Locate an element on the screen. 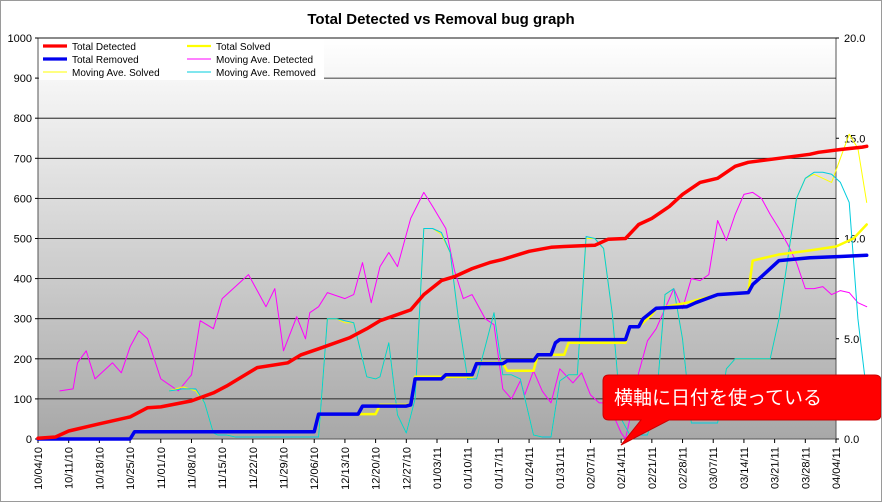  x-tick-label: 03/21/11 is located at coordinates (776, 468).